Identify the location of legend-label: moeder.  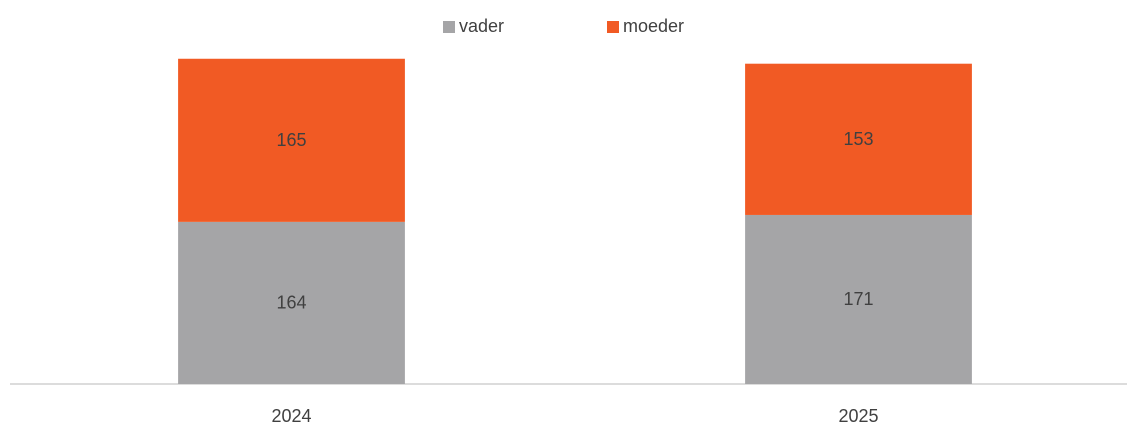
(653, 26).